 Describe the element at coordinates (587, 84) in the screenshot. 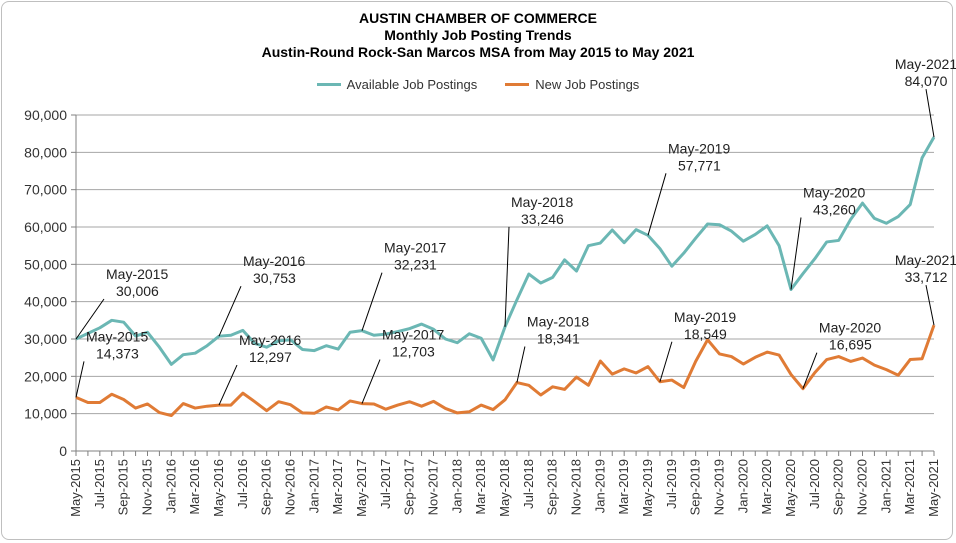

I see `legend-label-new: New Job Postings` at that location.